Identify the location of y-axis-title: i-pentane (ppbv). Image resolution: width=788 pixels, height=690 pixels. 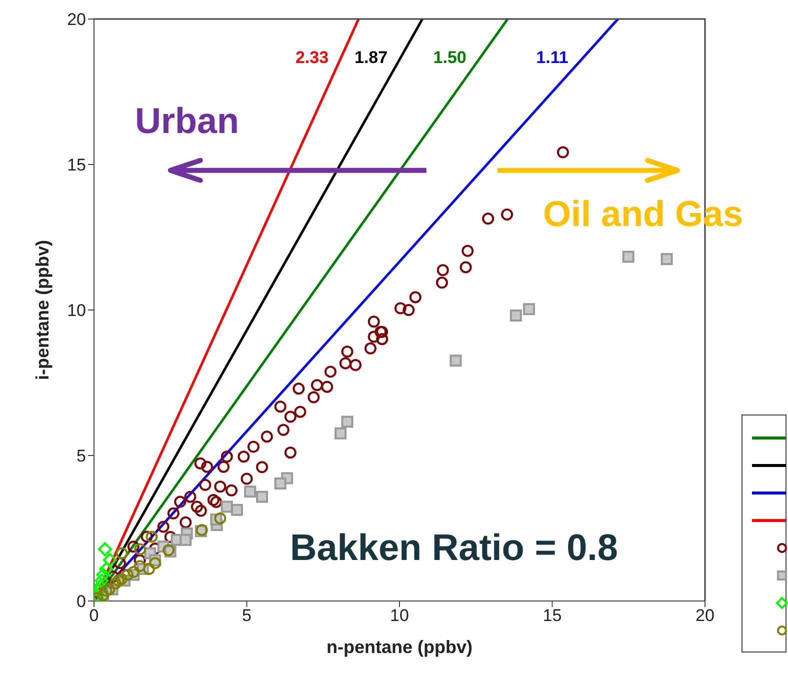
(42, 310).